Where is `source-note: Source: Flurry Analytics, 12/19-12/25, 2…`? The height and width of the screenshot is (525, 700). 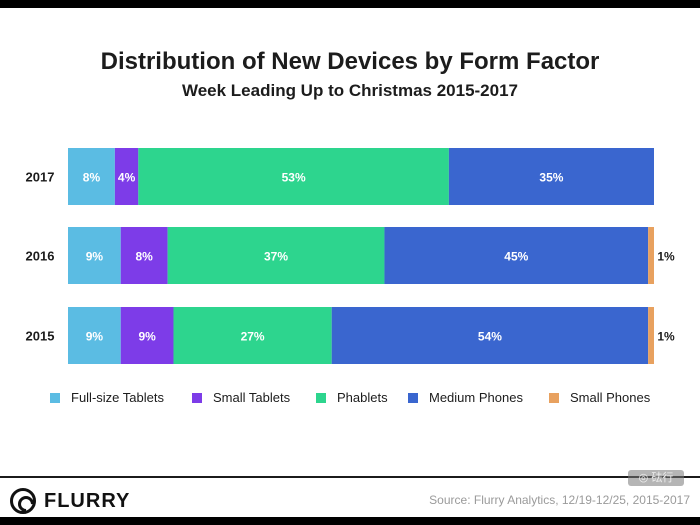 source-note: Source: Flurry Analytics, 12/19-12/25, 2… is located at coordinates (559, 500).